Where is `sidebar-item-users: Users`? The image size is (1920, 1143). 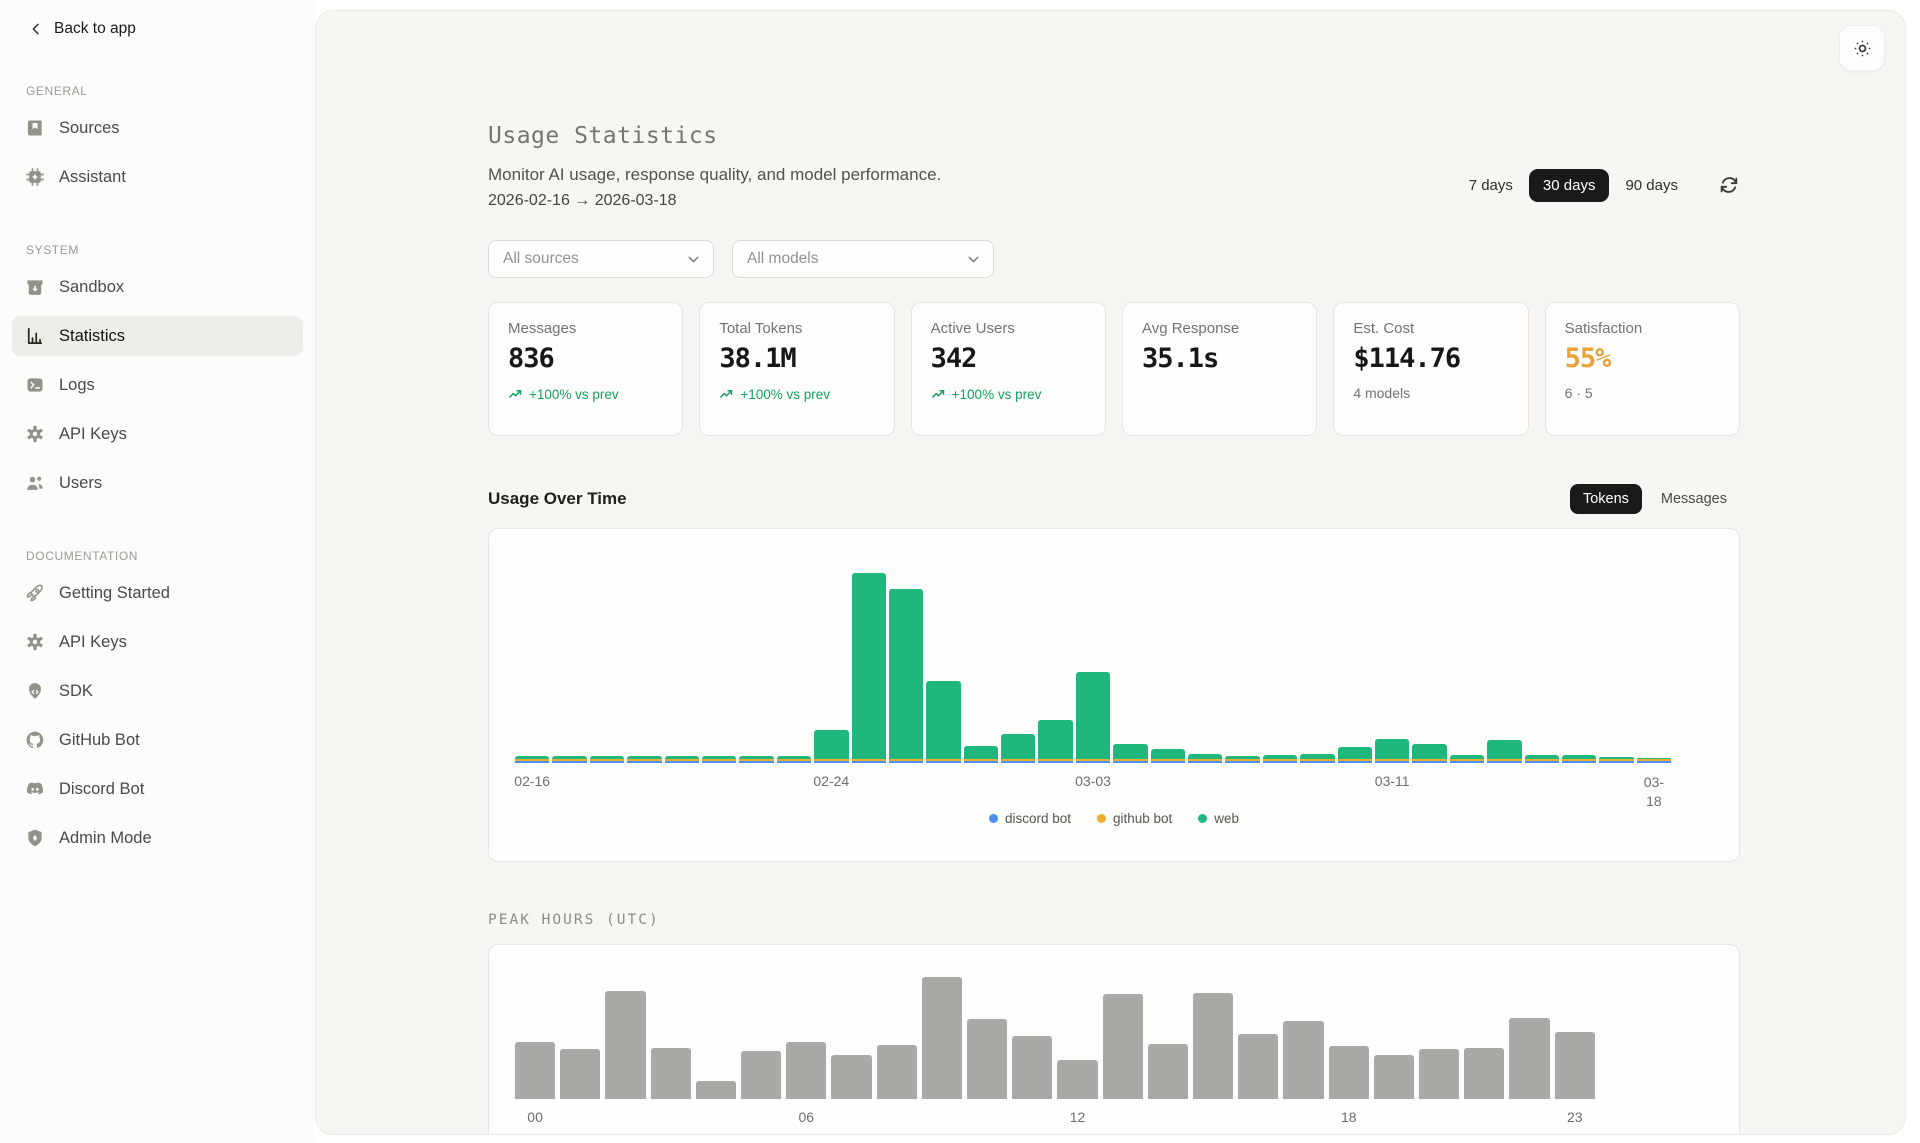
sidebar-item-users: Users is located at coordinates (157, 483).